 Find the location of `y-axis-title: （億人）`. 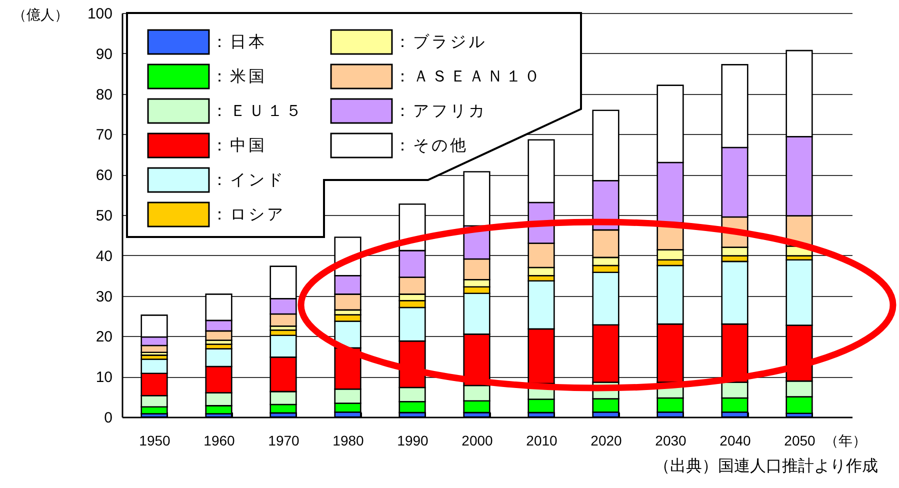

y-axis-title: （億人） is located at coordinates (40, 14).